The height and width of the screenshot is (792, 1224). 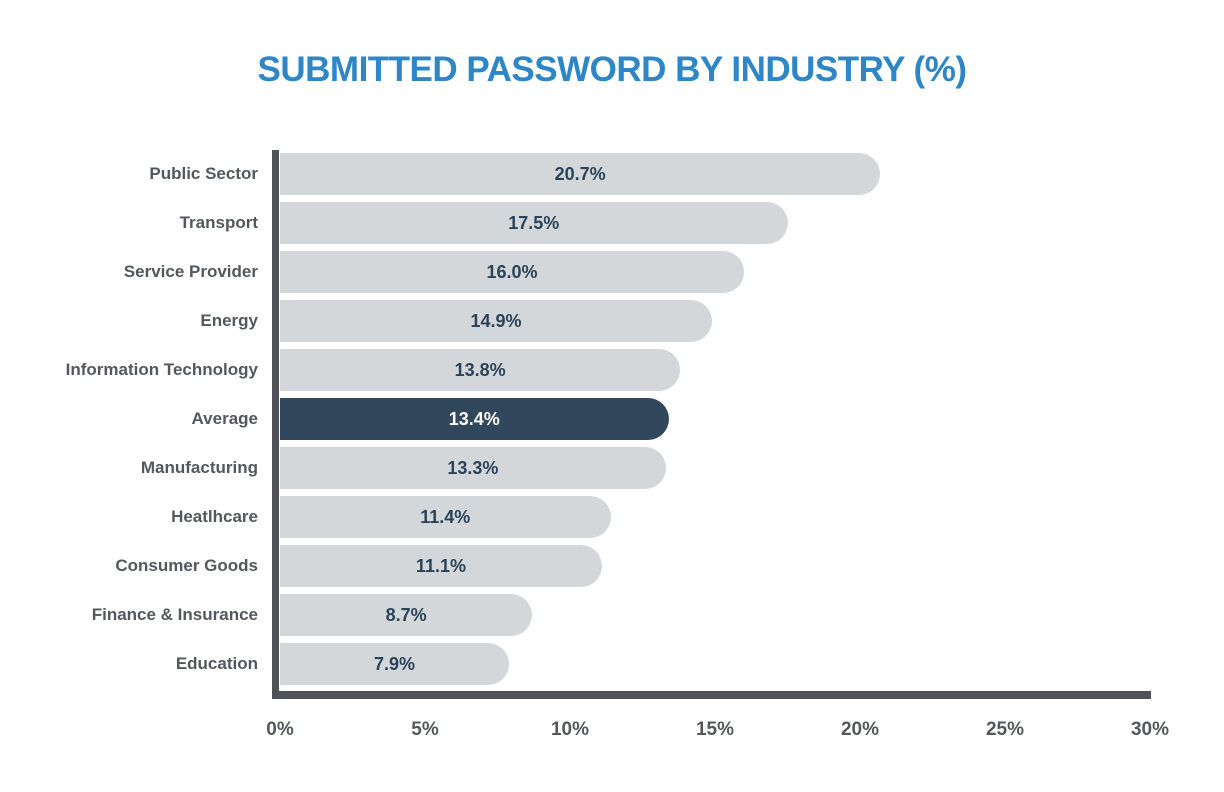 I want to click on chart-row: Service Provider 16.0%, so click(x=612, y=272).